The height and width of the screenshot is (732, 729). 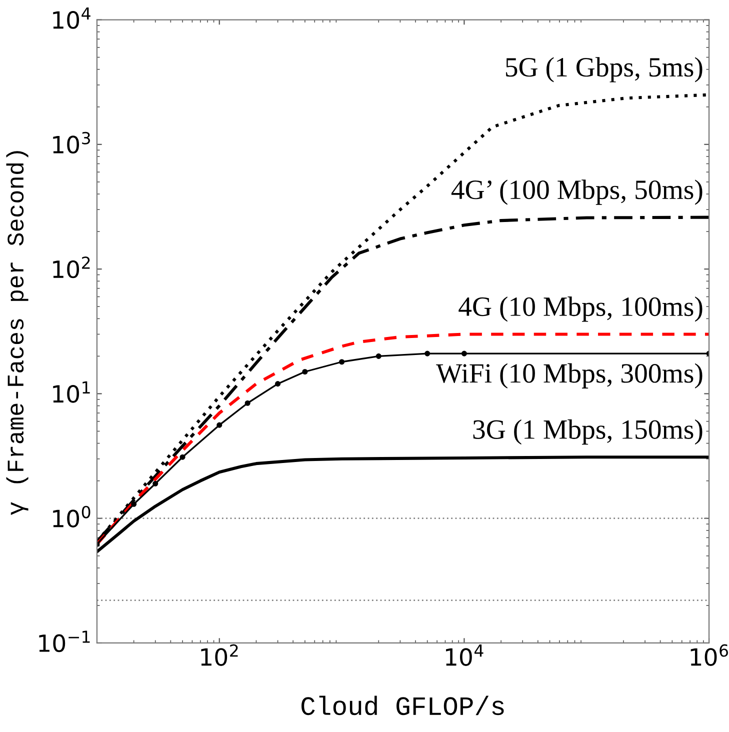 What do you see at coordinates (17, 333) in the screenshot?
I see `y-axis-title: γ (Frame-Faces per Second)` at bounding box center [17, 333].